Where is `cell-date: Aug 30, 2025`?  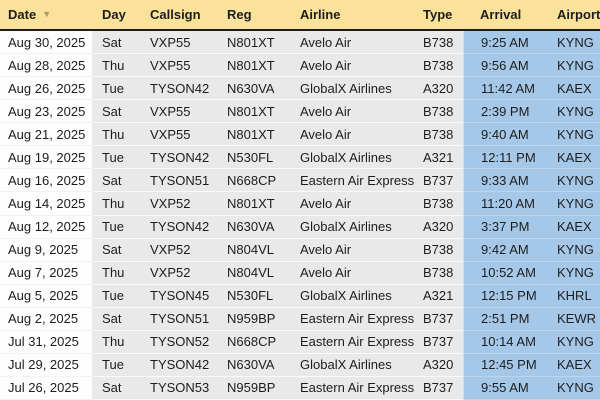
cell-date: Aug 30, 2025 is located at coordinates (46, 43).